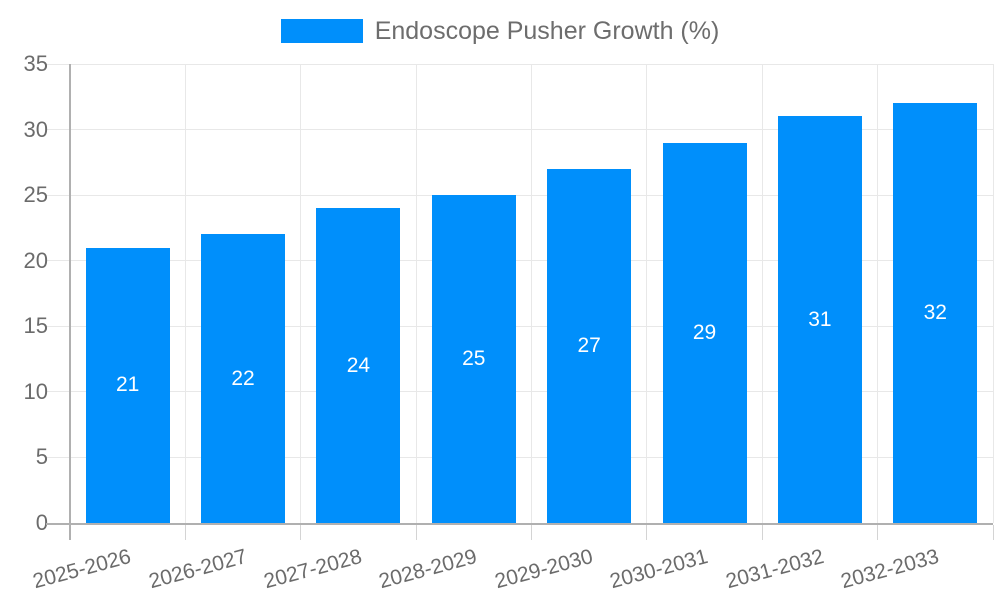 The height and width of the screenshot is (600, 1000). What do you see at coordinates (35, 195) in the screenshot?
I see `y-axis-label: 25` at bounding box center [35, 195].